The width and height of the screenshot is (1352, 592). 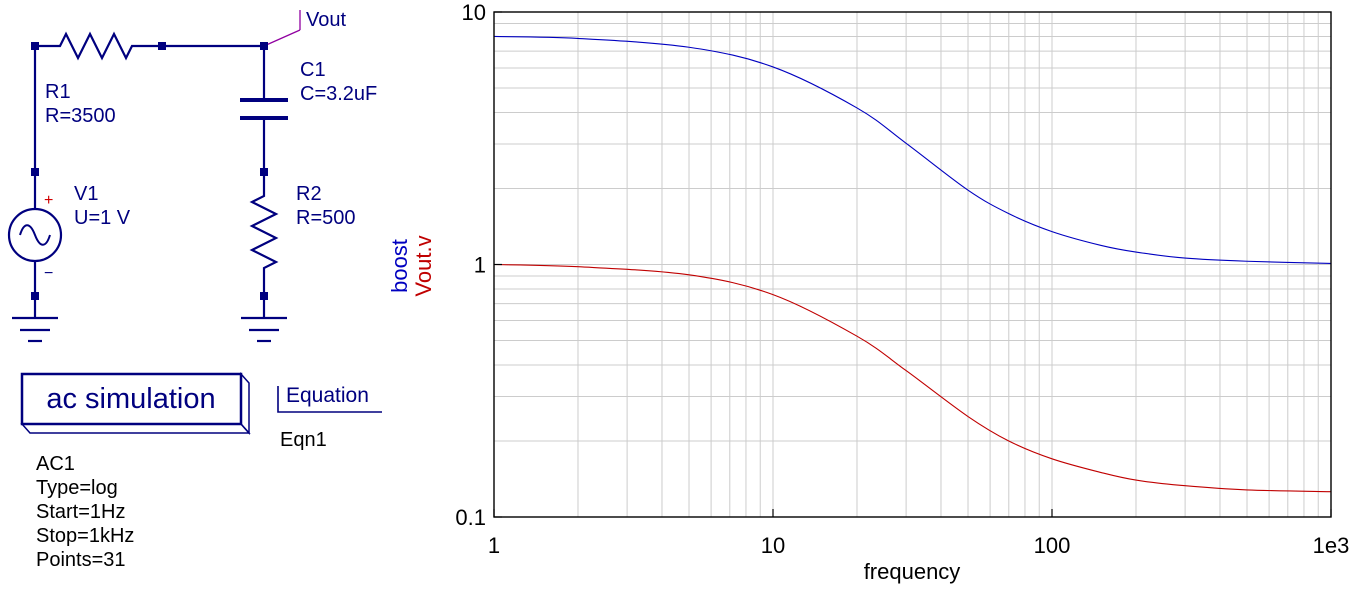 I want to click on legend-entries: boostVout.v, so click(x=411, y=265).